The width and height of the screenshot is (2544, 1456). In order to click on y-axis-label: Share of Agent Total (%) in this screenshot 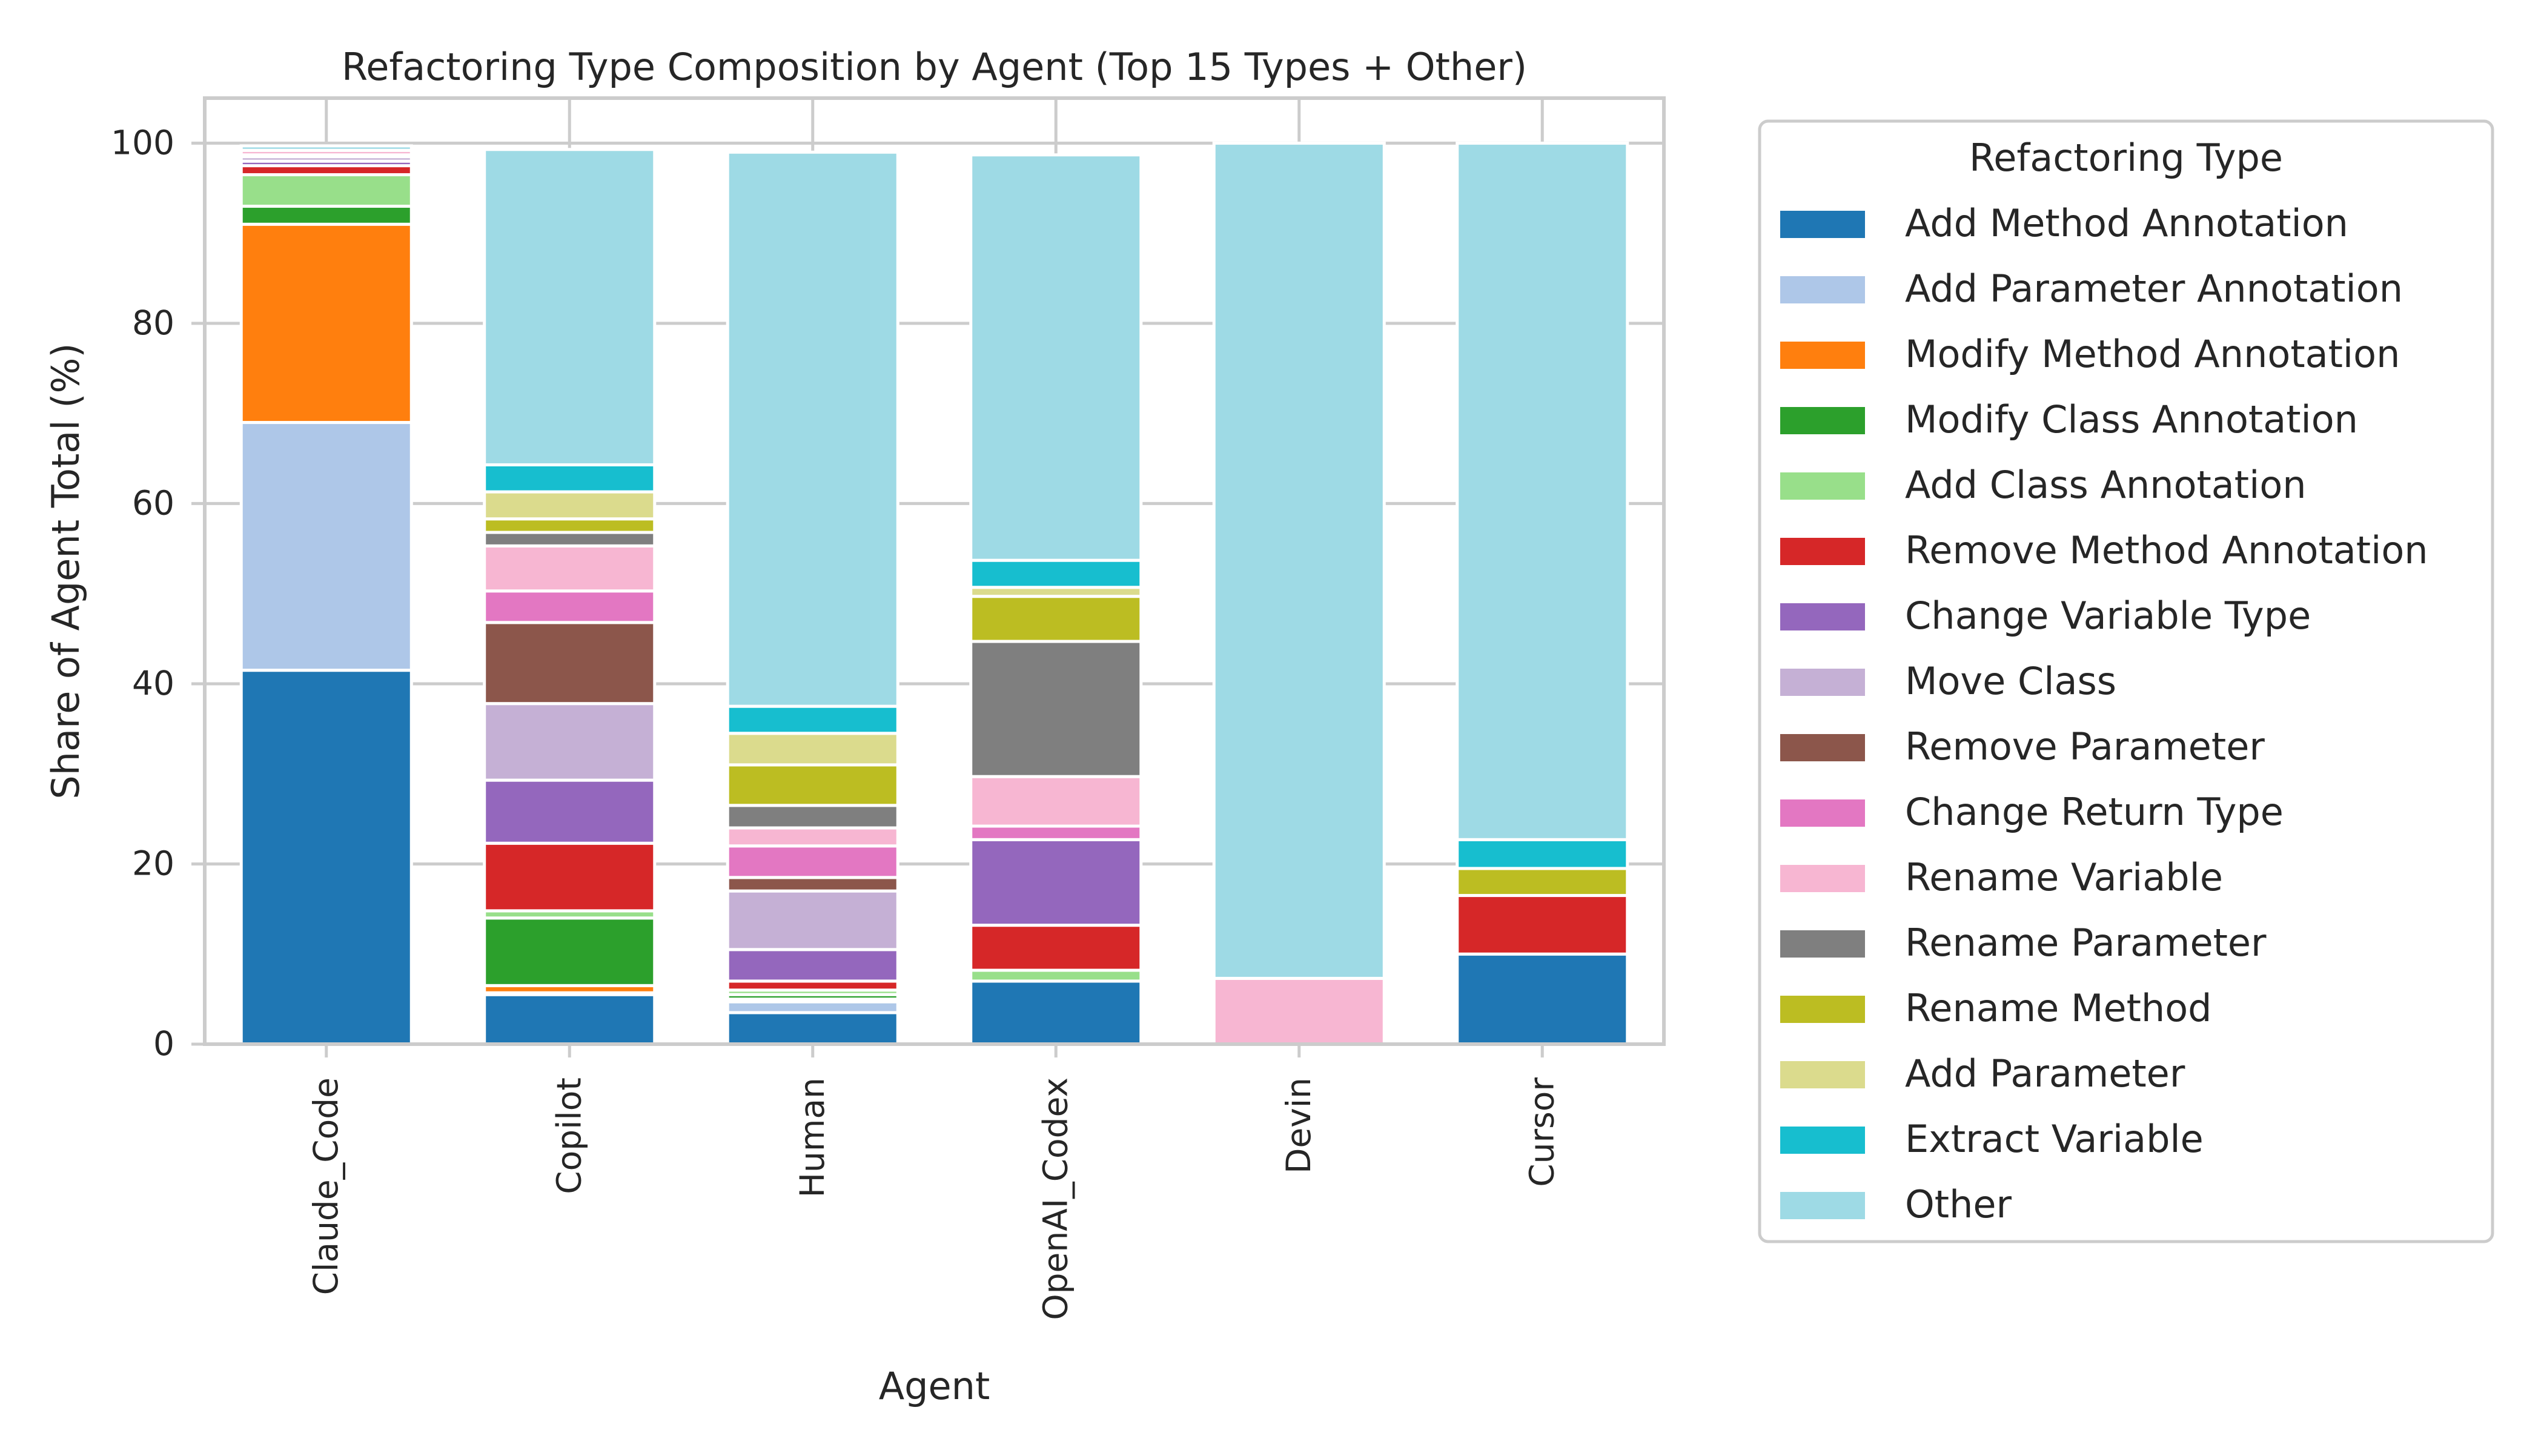, I will do `click(66, 571)`.